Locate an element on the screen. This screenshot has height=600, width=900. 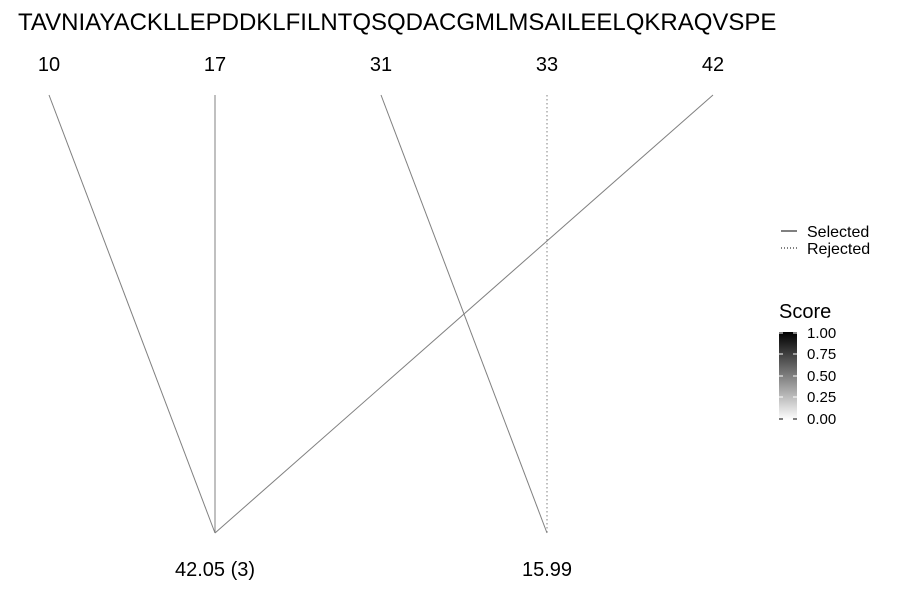
position-label-31: 31 is located at coordinates (381, 65).